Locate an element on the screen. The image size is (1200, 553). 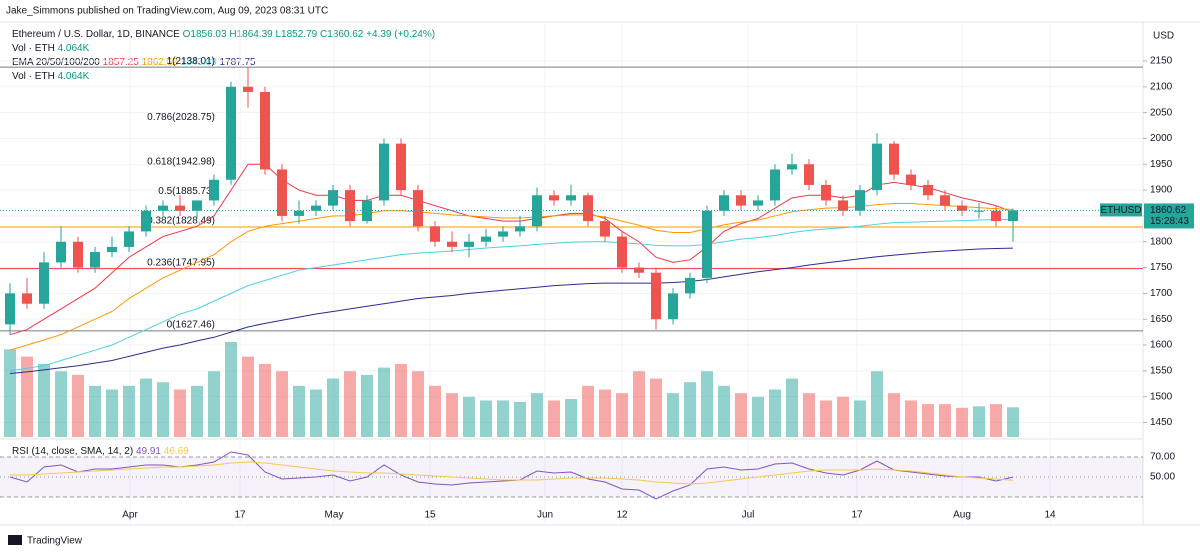
x-tick-label: Aug is located at coordinates (962, 515).